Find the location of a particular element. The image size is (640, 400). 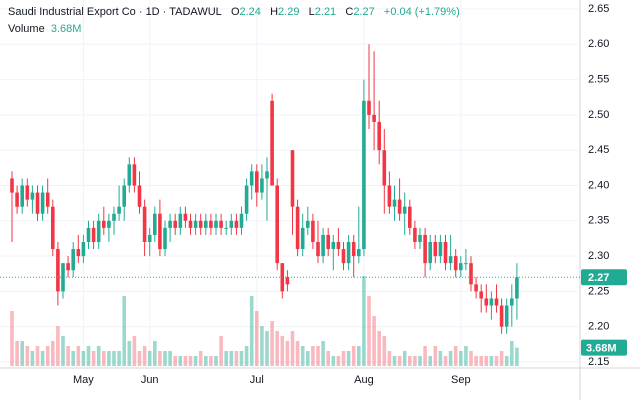

legend-row: Volume 3.68M is located at coordinates (234, 29).